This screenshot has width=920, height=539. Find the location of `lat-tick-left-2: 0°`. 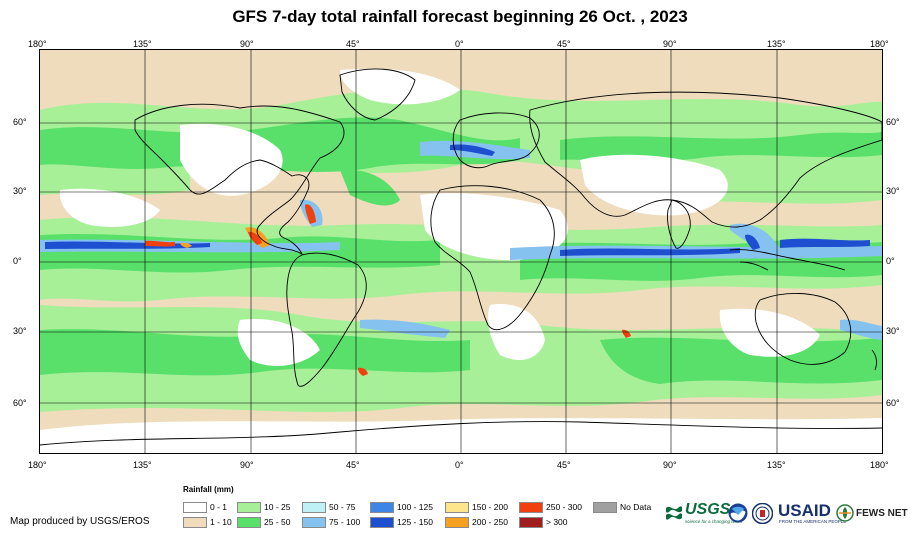

lat-tick-left-2: 0° is located at coordinates (17, 261).